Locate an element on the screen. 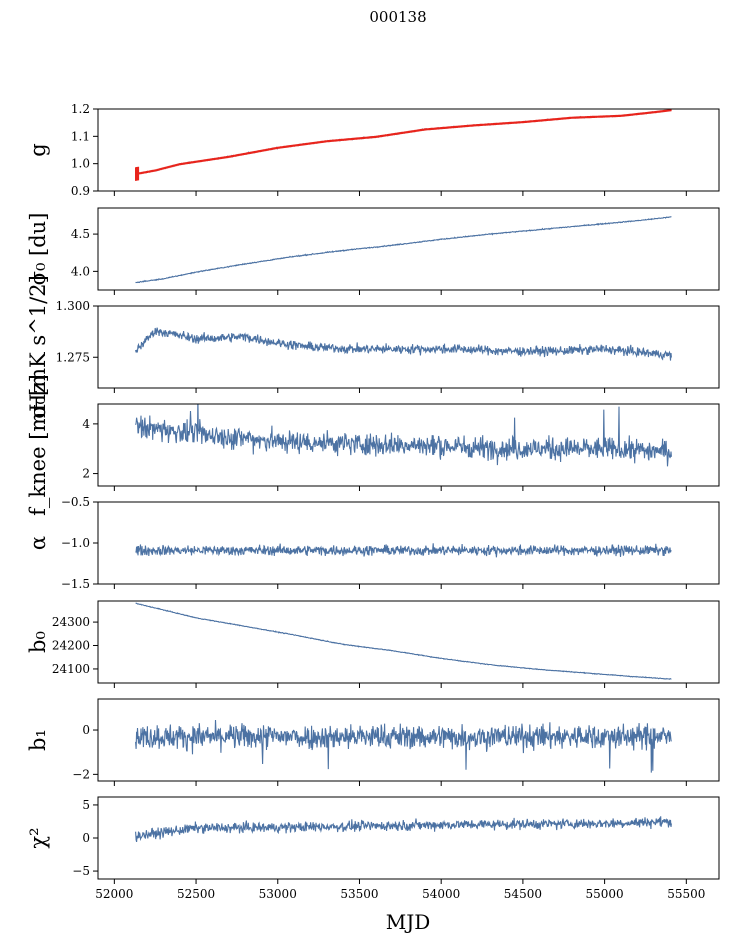  y-tick-label-sigma0_mk: 1.275 is located at coordinates (73, 357).